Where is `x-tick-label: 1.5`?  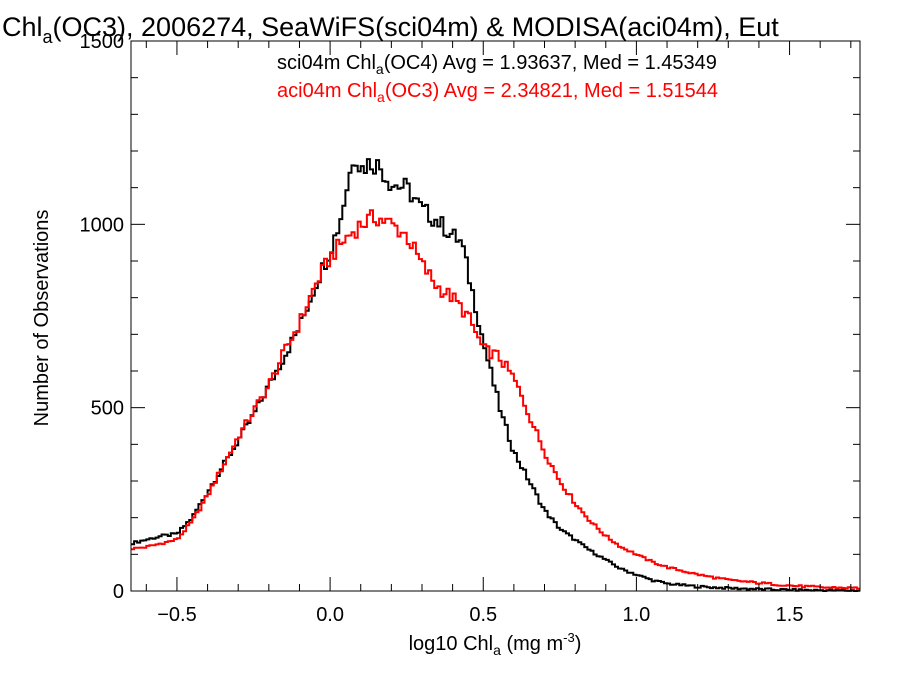 x-tick-label: 1.5 is located at coordinates (790, 615).